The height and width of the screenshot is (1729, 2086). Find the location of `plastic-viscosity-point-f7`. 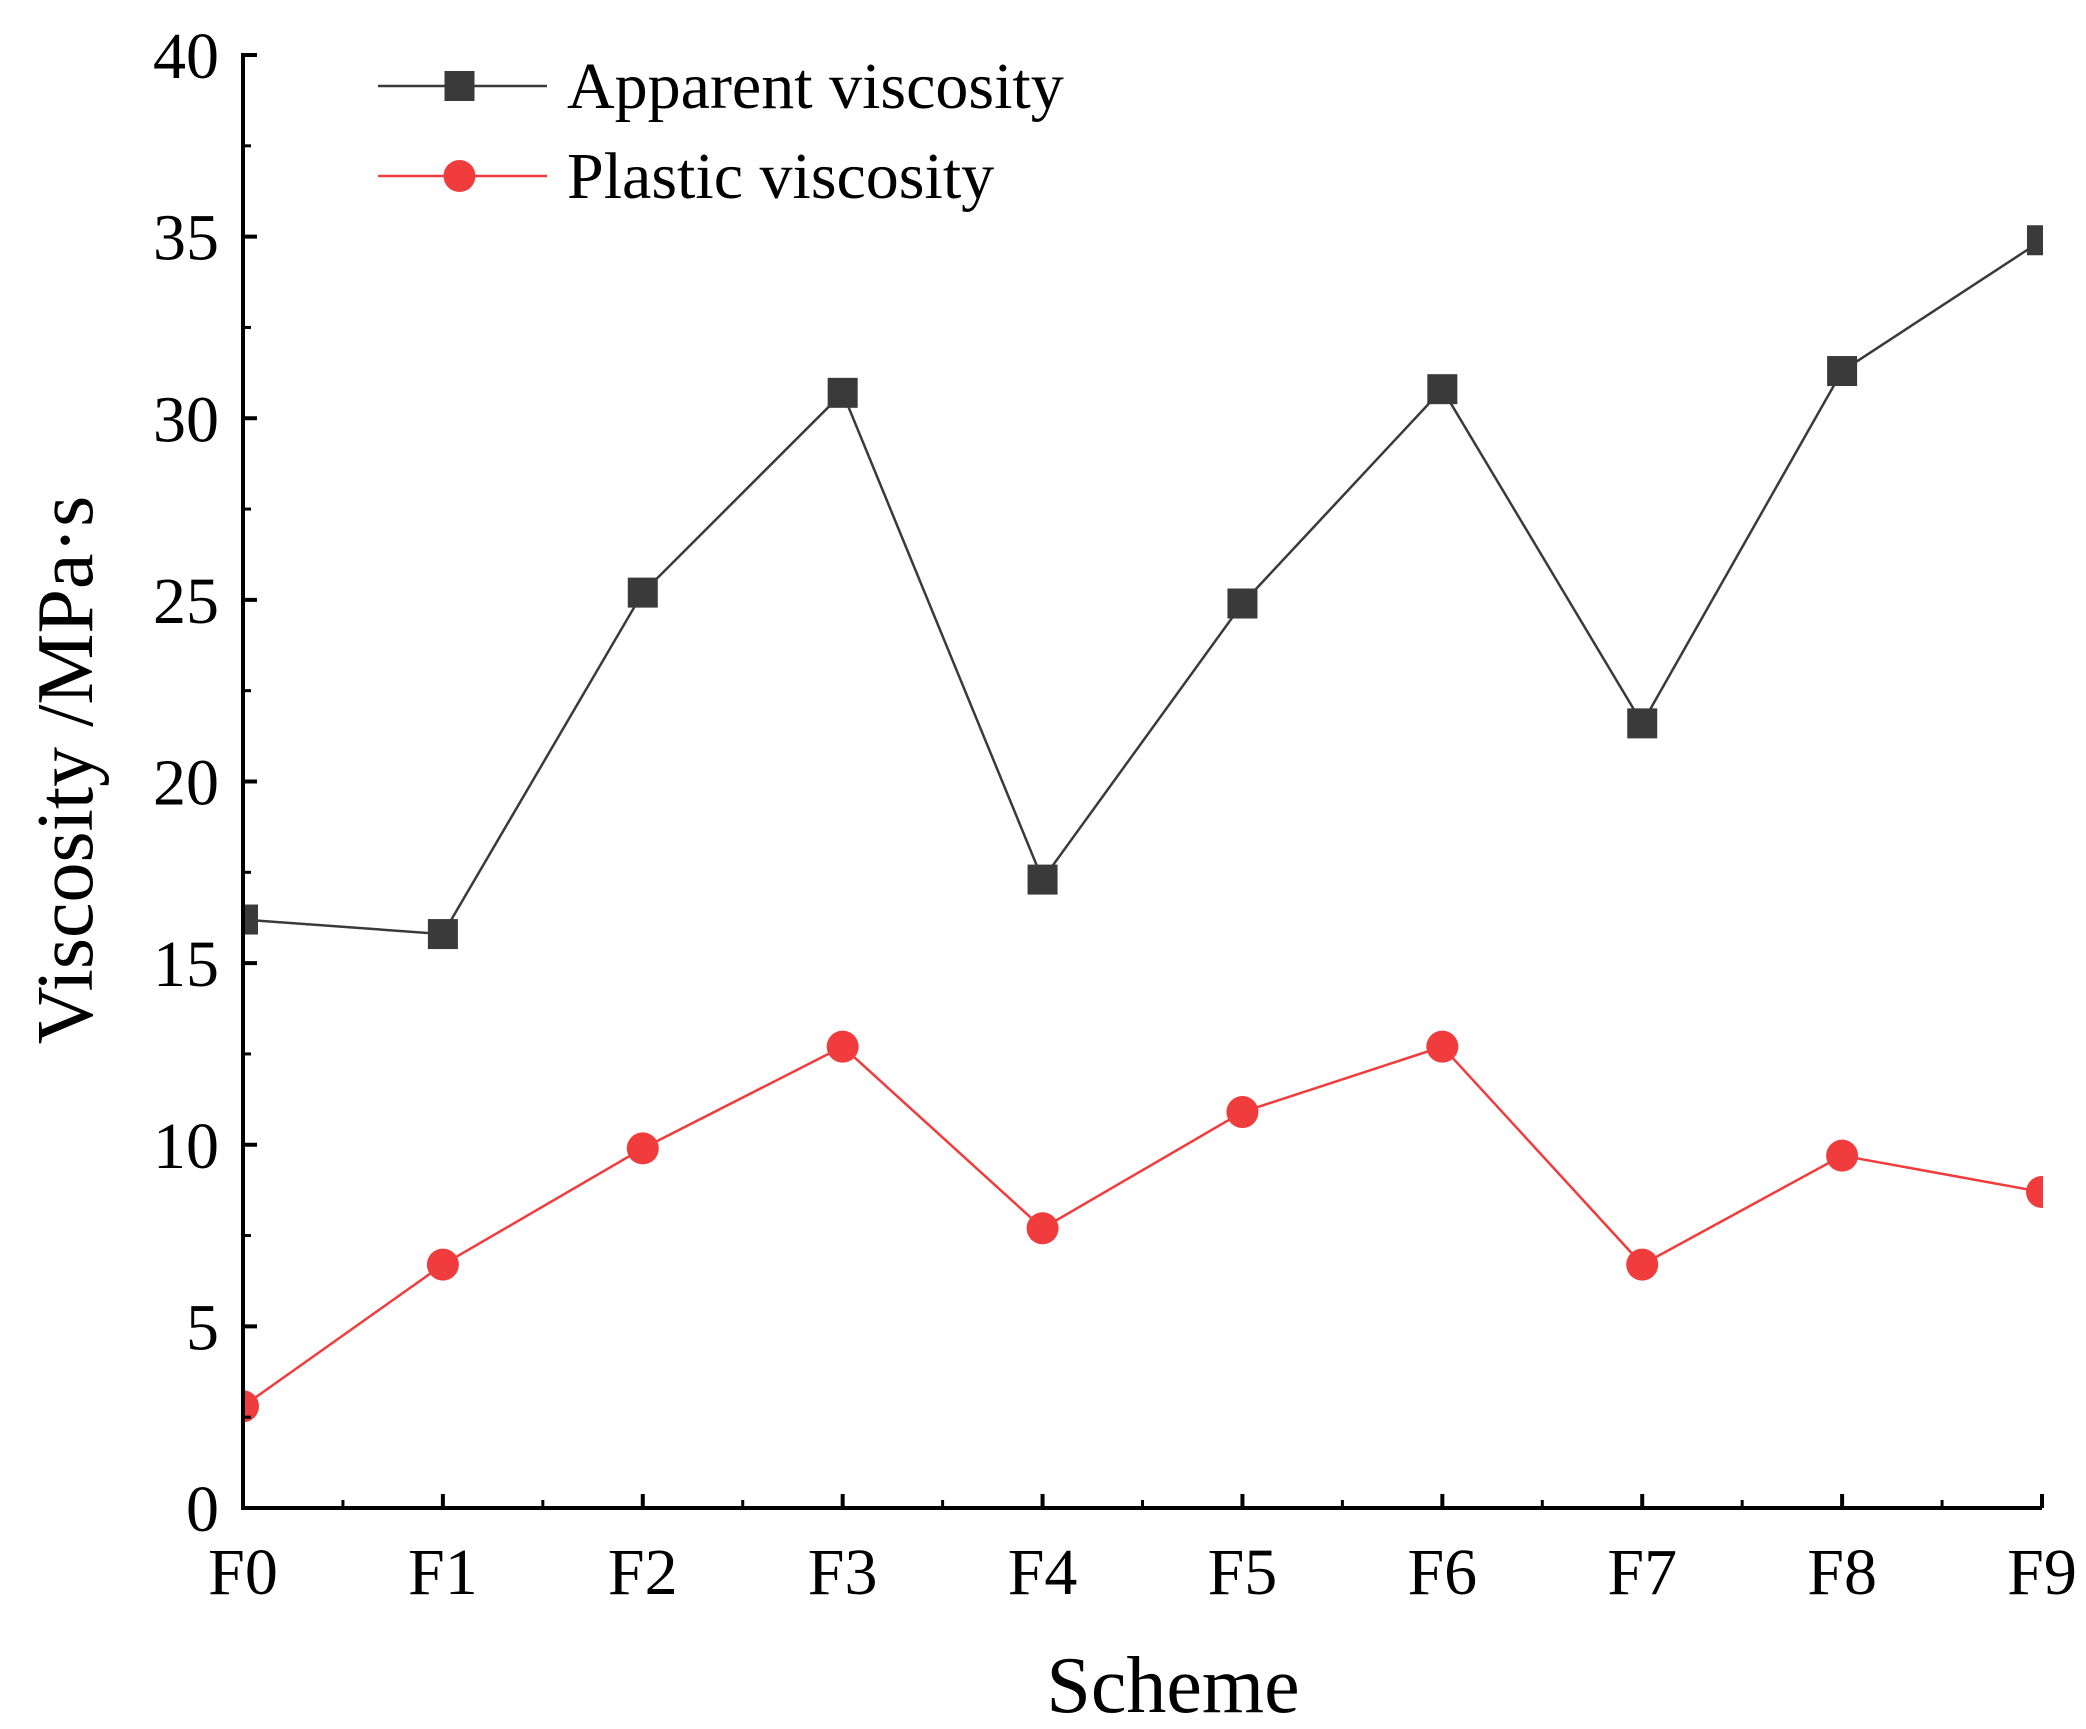

plastic-viscosity-point-f7 is located at coordinates (1642, 1264).